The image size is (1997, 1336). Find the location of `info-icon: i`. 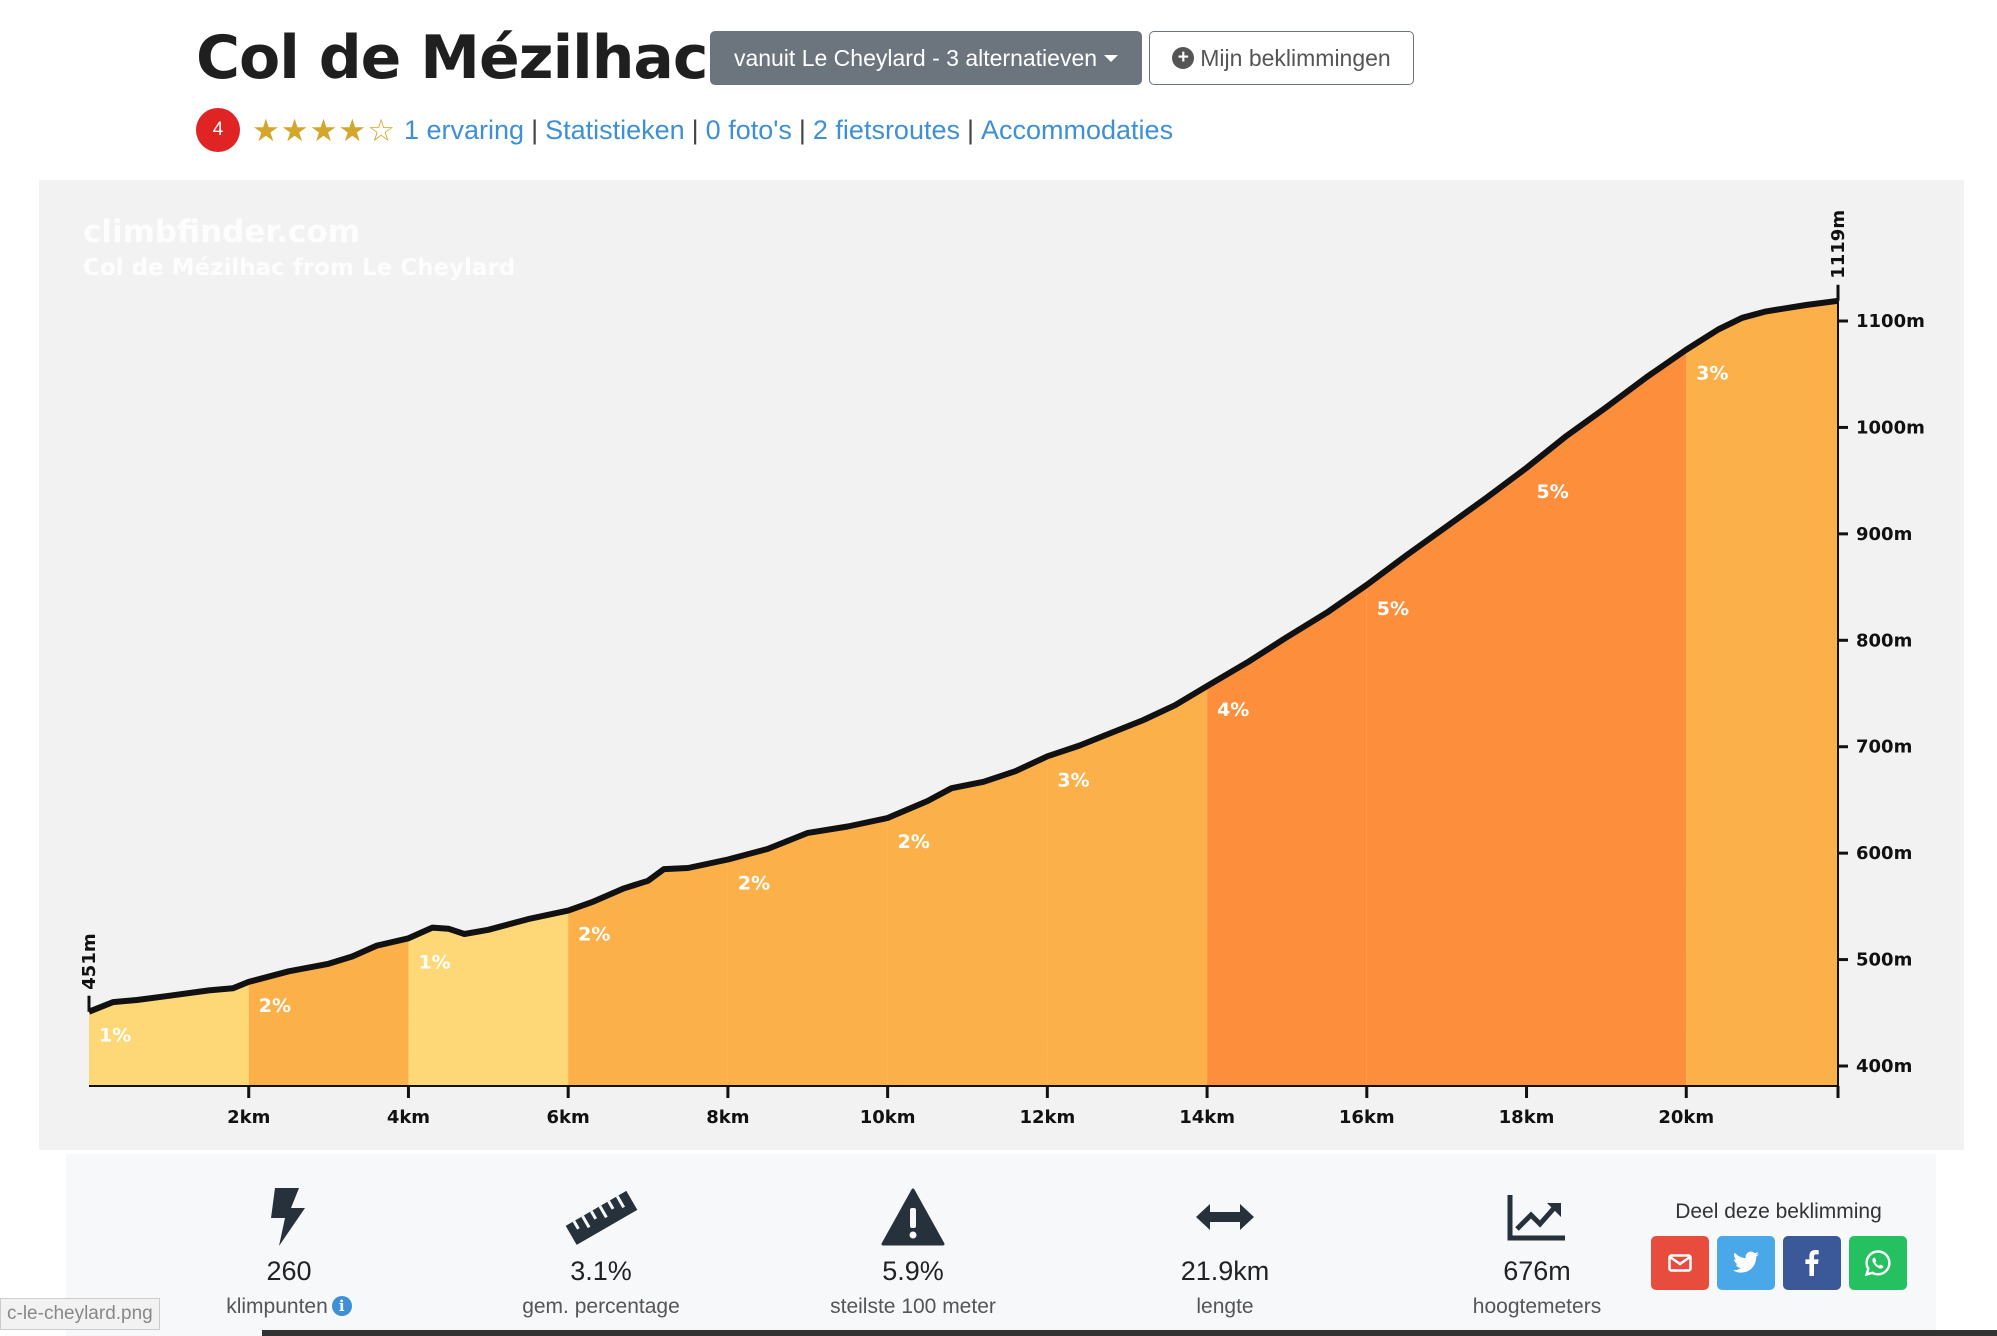

info-icon: i is located at coordinates (341, 1306).